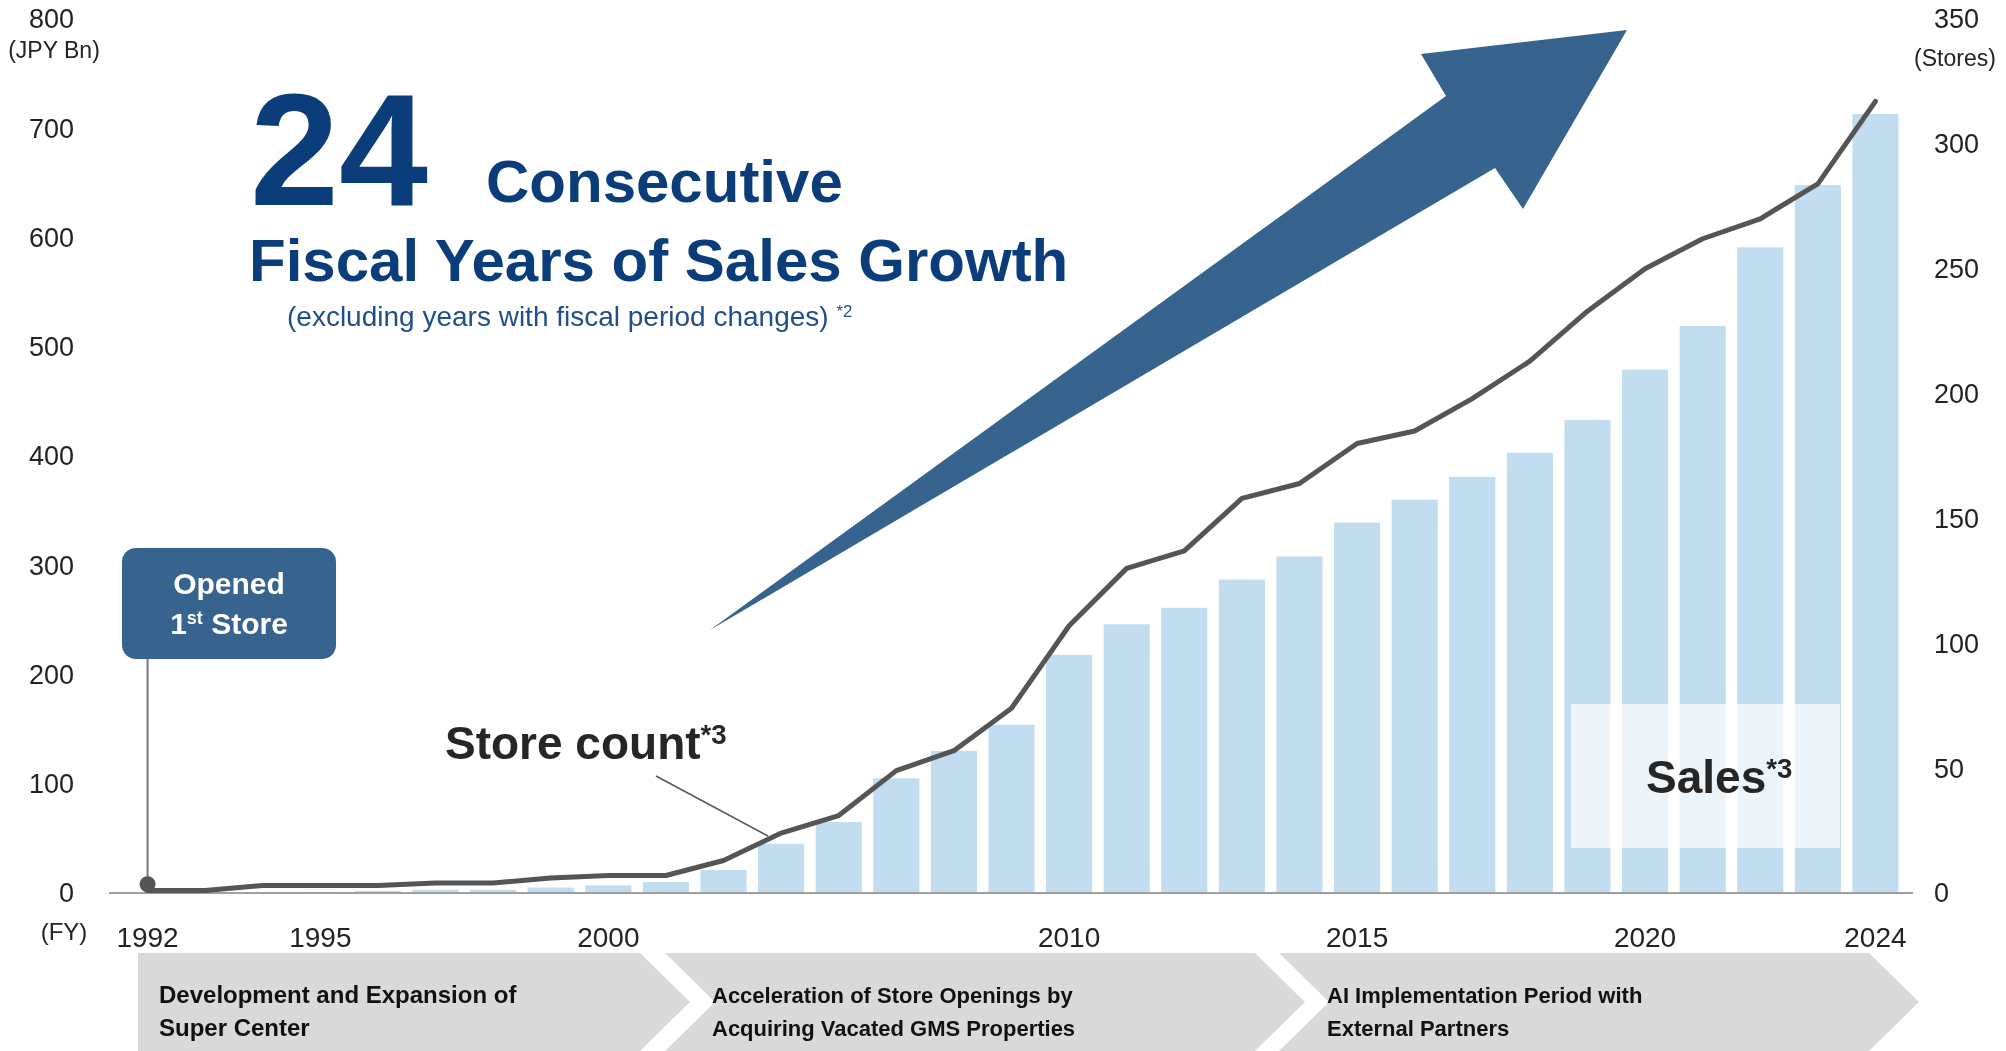 The width and height of the screenshot is (2006, 1051). Describe the element at coordinates (338, 1011) in the screenshot. I see `text: Development and Expansion of Super Center` at that location.